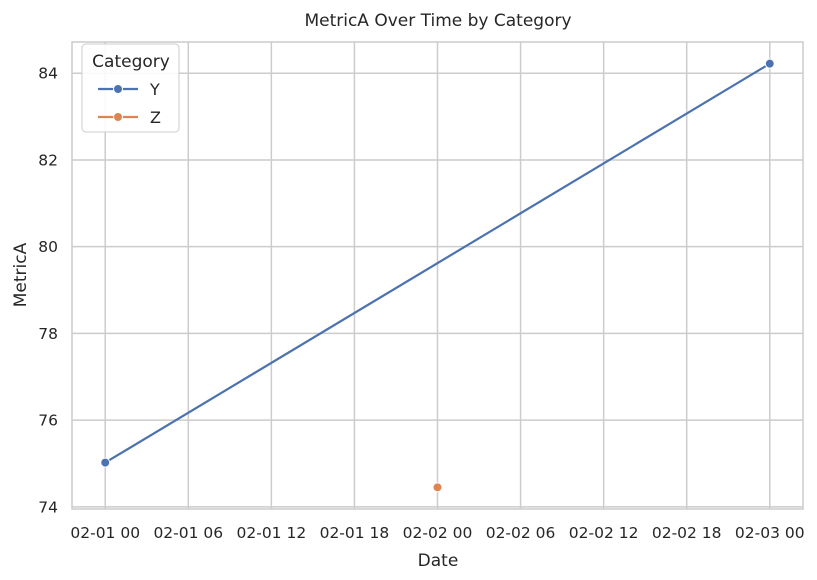  What do you see at coordinates (48, 291) in the screenshot?
I see `y-axis: 74 76 78 80 82 84` at bounding box center [48, 291].